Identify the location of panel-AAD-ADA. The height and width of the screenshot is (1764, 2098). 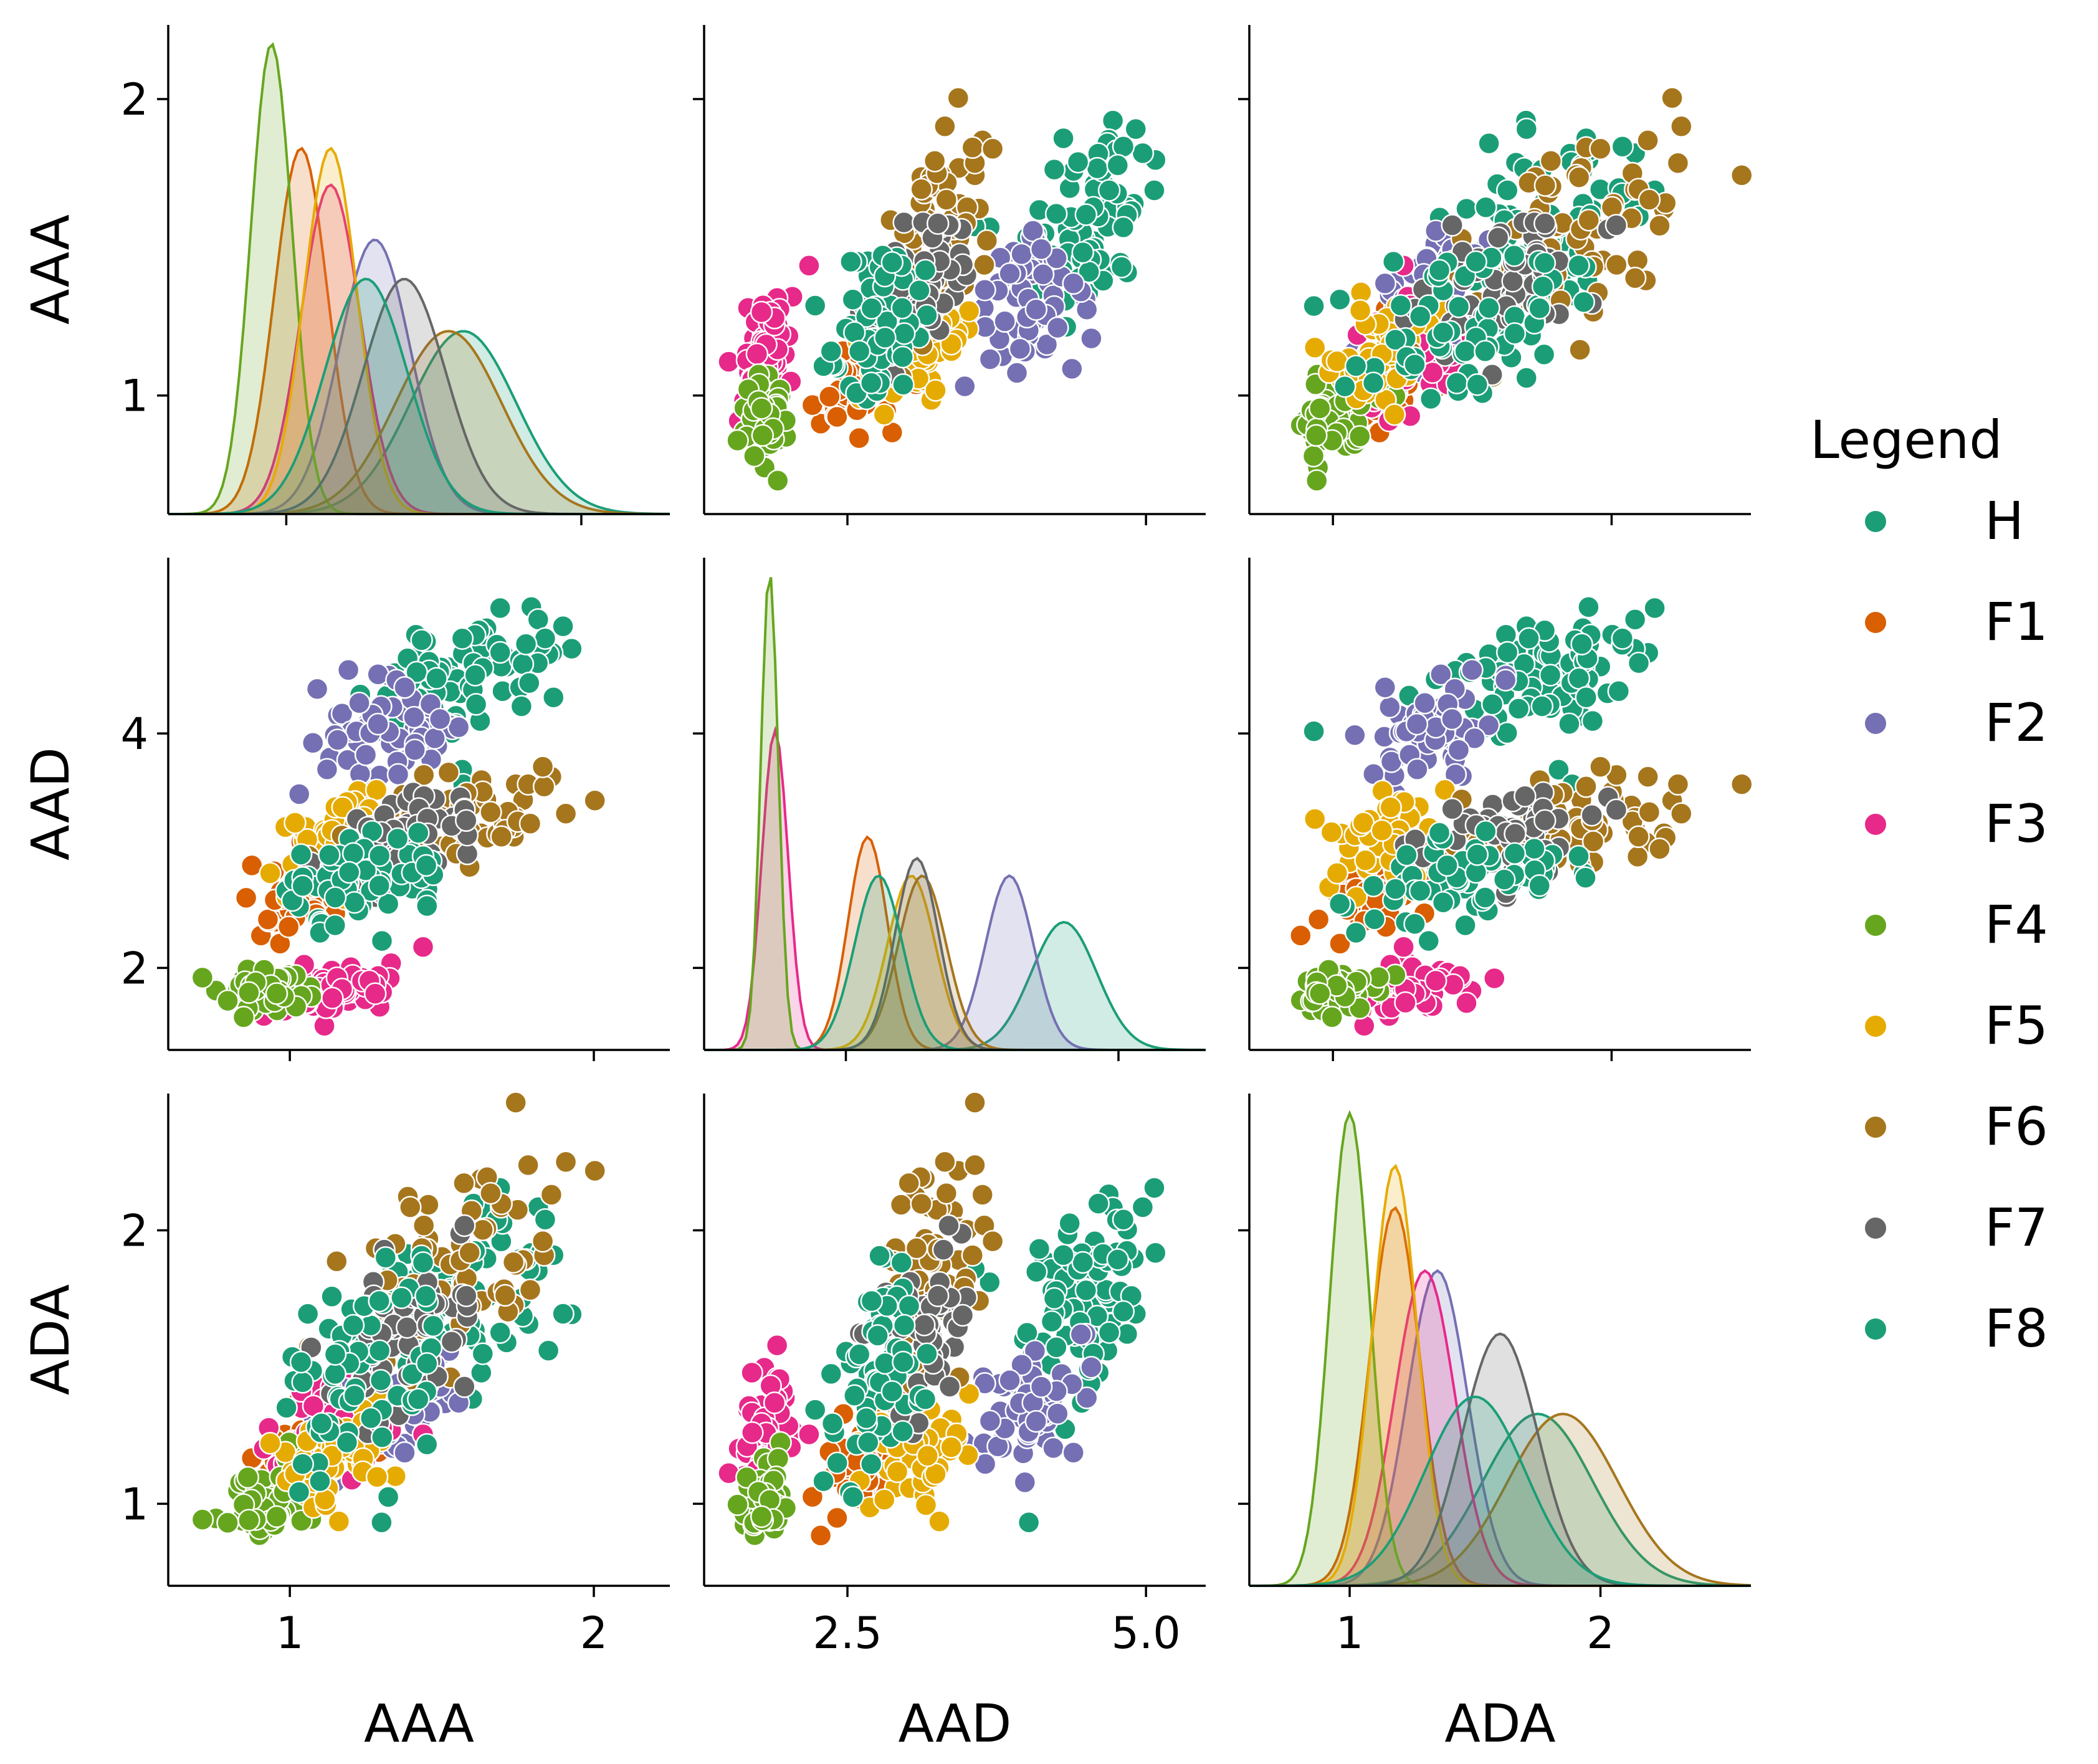
(1496, 809).